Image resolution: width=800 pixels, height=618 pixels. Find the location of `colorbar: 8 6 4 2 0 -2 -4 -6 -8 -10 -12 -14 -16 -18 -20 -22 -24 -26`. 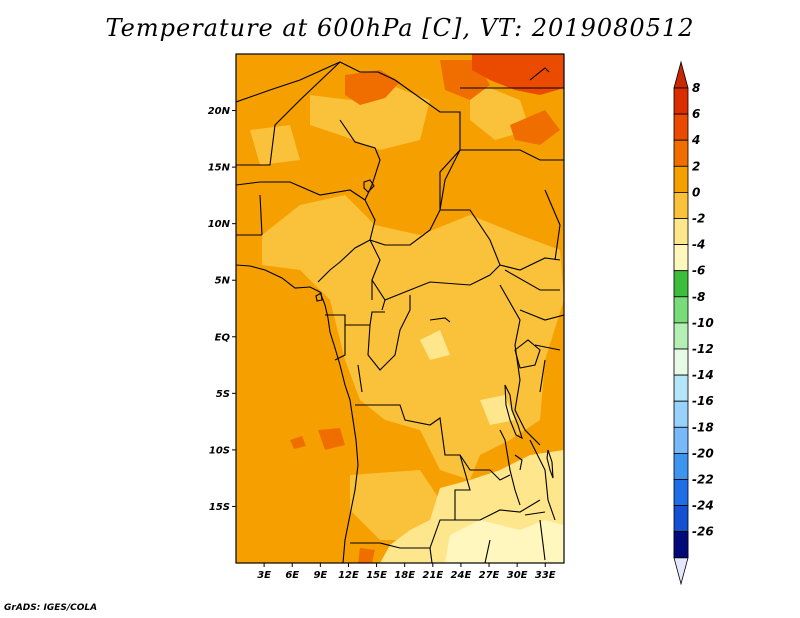

colorbar: 8 6 4 2 0 -2 -4 -6 -8 -10 -12 -14 -16 -18 -20 -22 -24 -26 is located at coordinates (693, 323).